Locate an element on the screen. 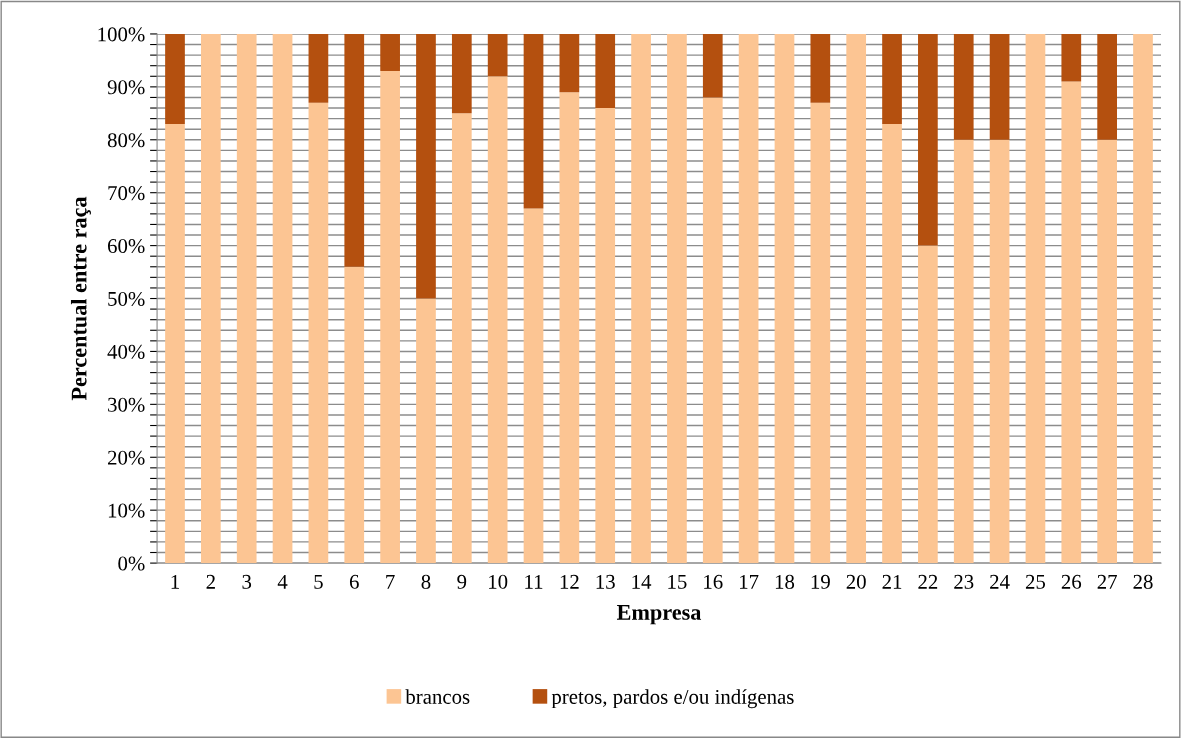 The height and width of the screenshot is (738, 1181). x-tick-label: 10 is located at coordinates (498, 581).